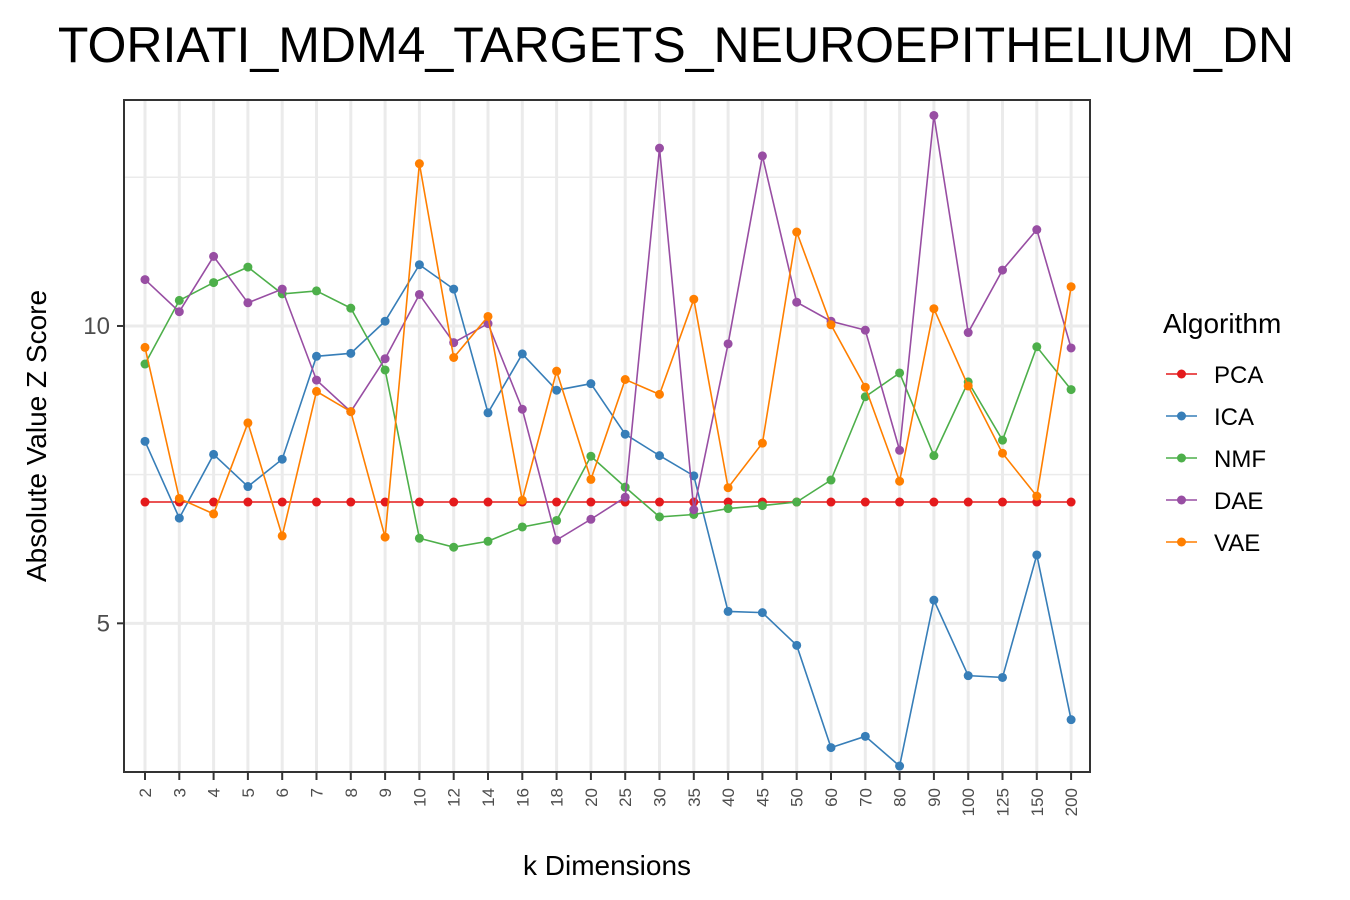 Image resolution: width=1350 pixels, height=900 pixels. Describe the element at coordinates (36, 436) in the screenshot. I see `y-axis-label: Absolute Value Z Score` at that location.